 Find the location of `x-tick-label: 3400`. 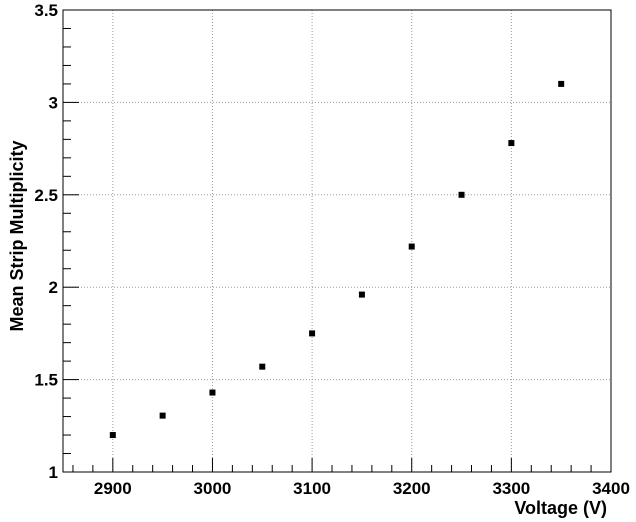

x-tick-label: 3400 is located at coordinates (611, 488).